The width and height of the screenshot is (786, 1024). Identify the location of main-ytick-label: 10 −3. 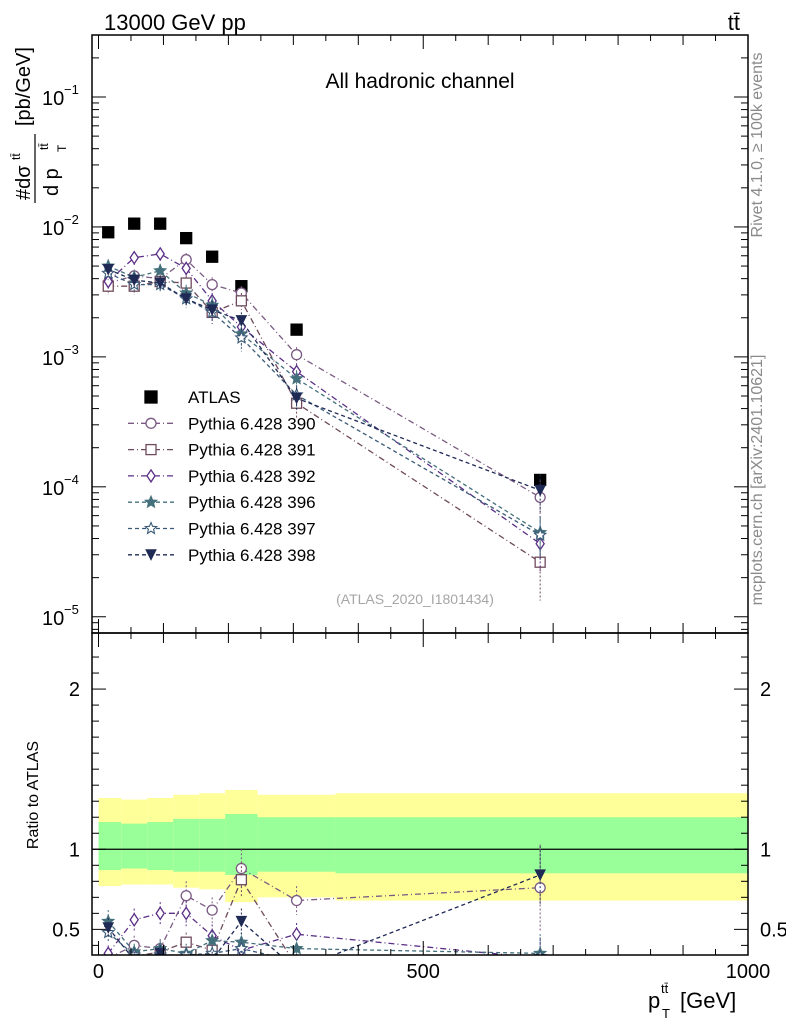
(60, 356).